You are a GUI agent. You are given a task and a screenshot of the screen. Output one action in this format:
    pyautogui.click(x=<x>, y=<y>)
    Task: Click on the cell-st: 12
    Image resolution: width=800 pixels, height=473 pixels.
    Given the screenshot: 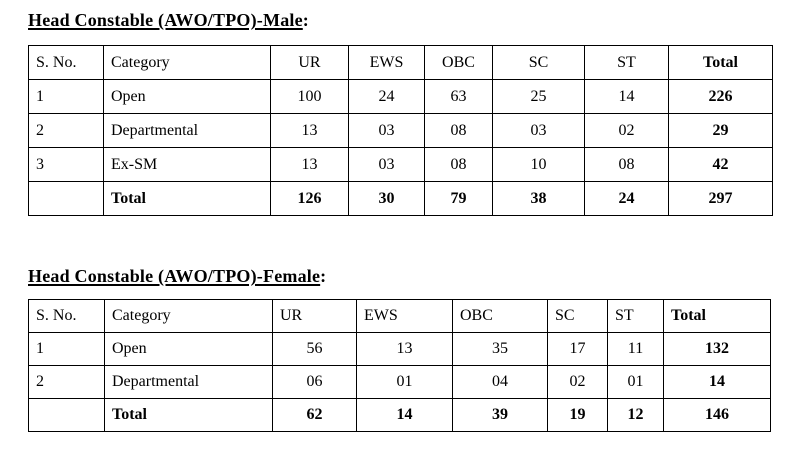 What is the action you would take?
    pyautogui.click(x=635, y=415)
    